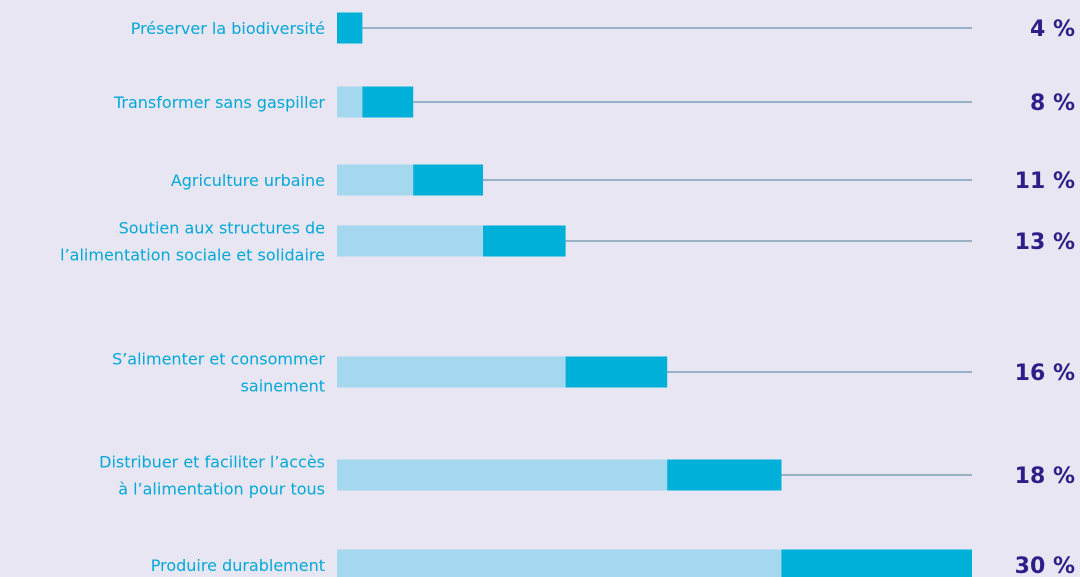  I want to click on category-line: Transformer sans gaspiller, so click(219, 102).